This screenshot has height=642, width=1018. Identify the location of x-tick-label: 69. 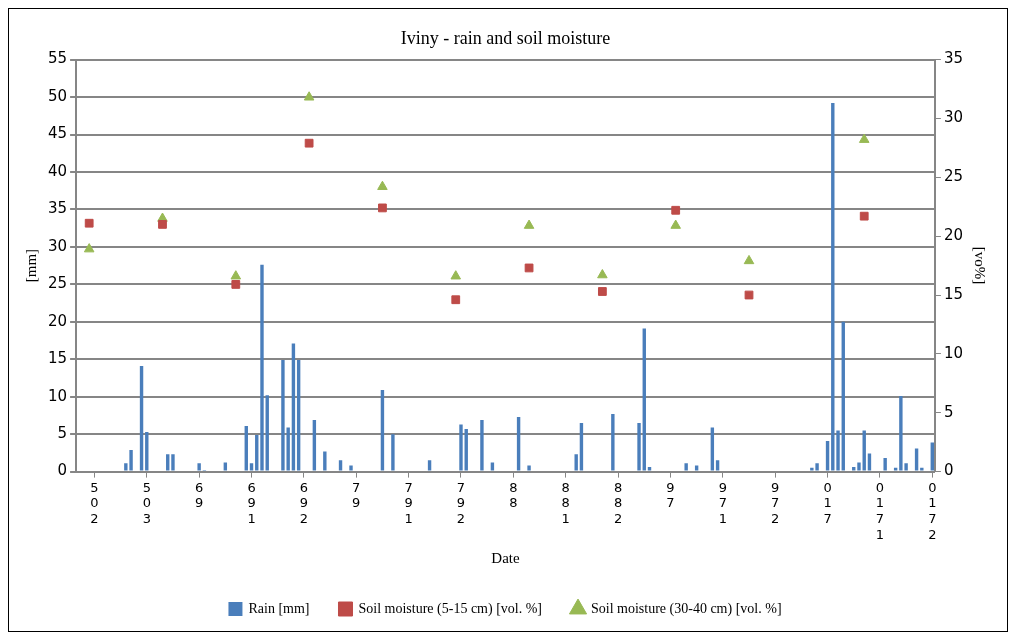
(199, 495).